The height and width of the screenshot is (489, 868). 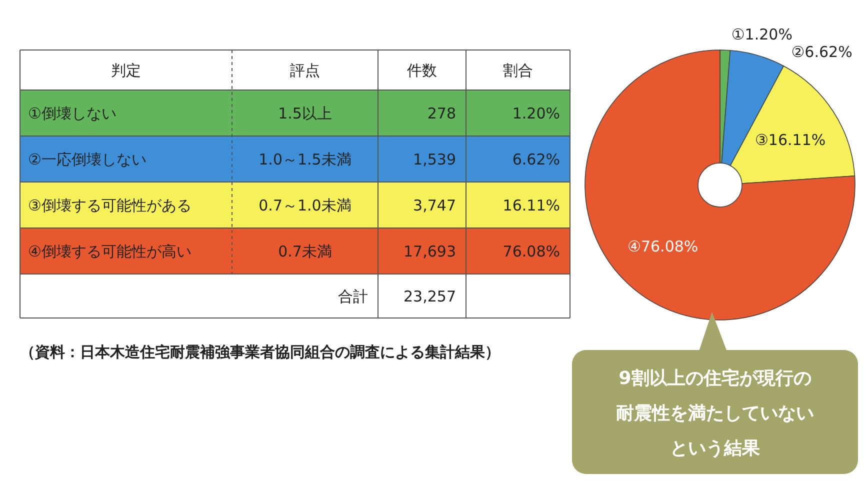 I want to click on data-label: ②6.62%, so click(x=821, y=52).